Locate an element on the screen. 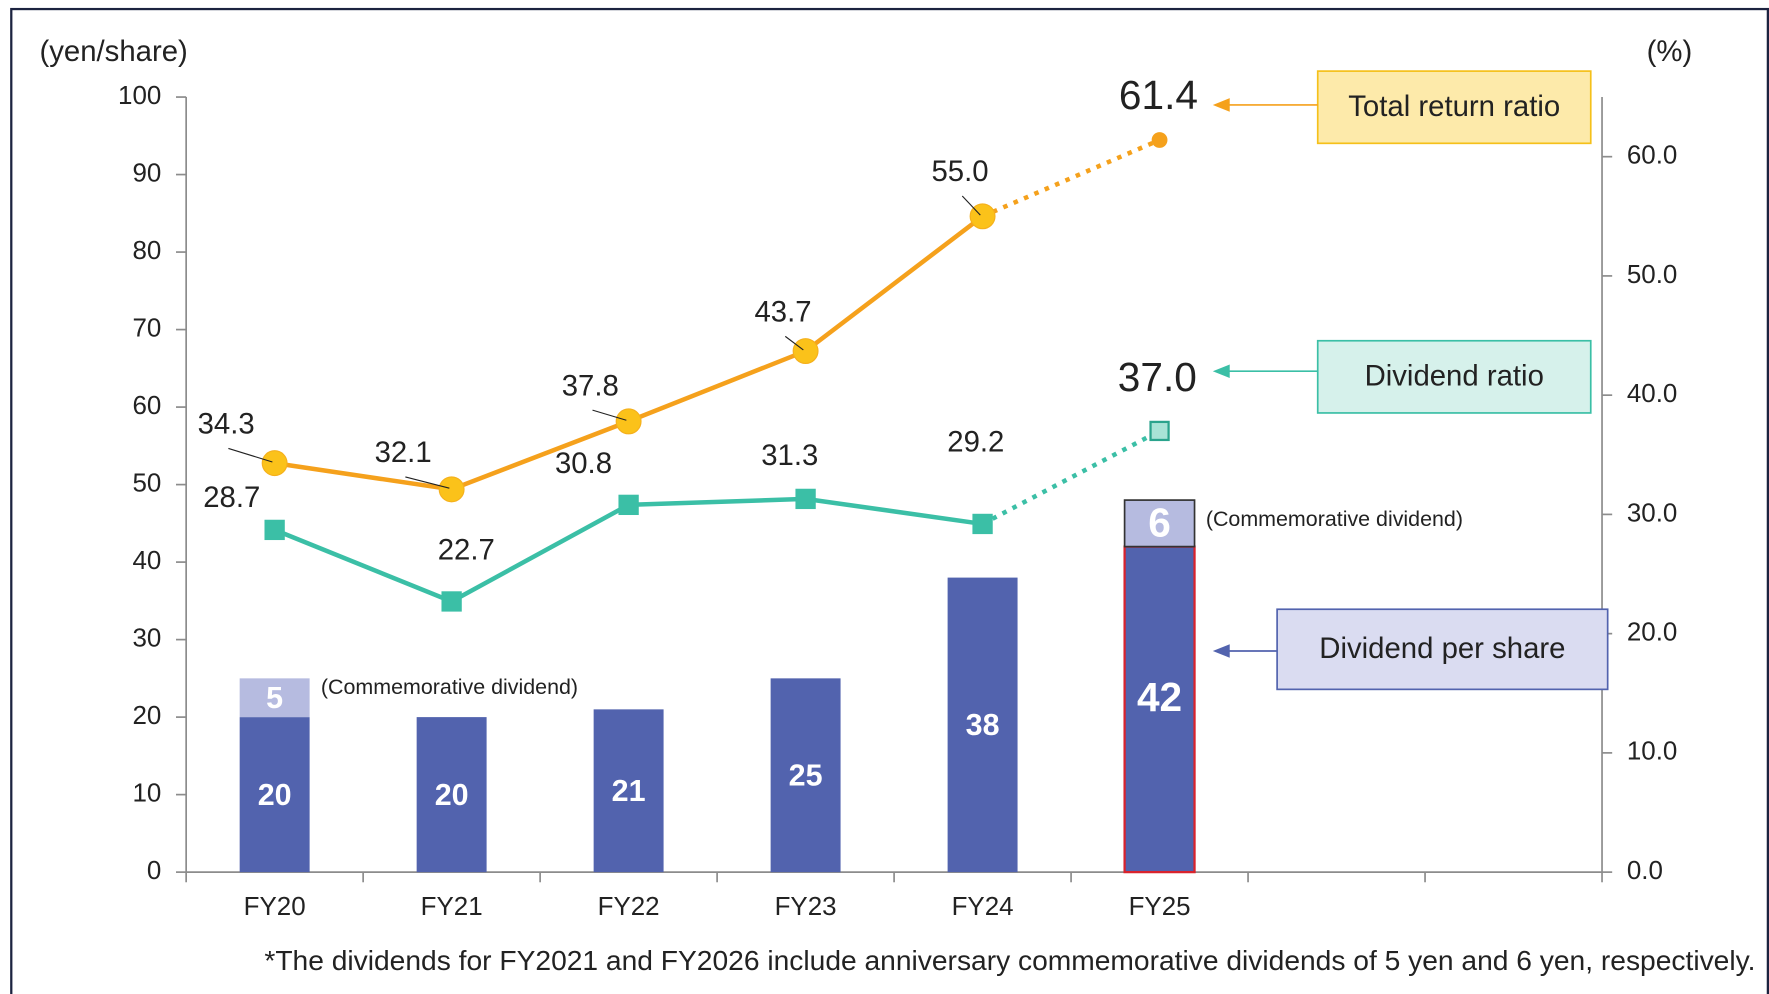 This screenshot has height=994, width=1769. x-tick-label: FY21 is located at coordinates (452, 907).